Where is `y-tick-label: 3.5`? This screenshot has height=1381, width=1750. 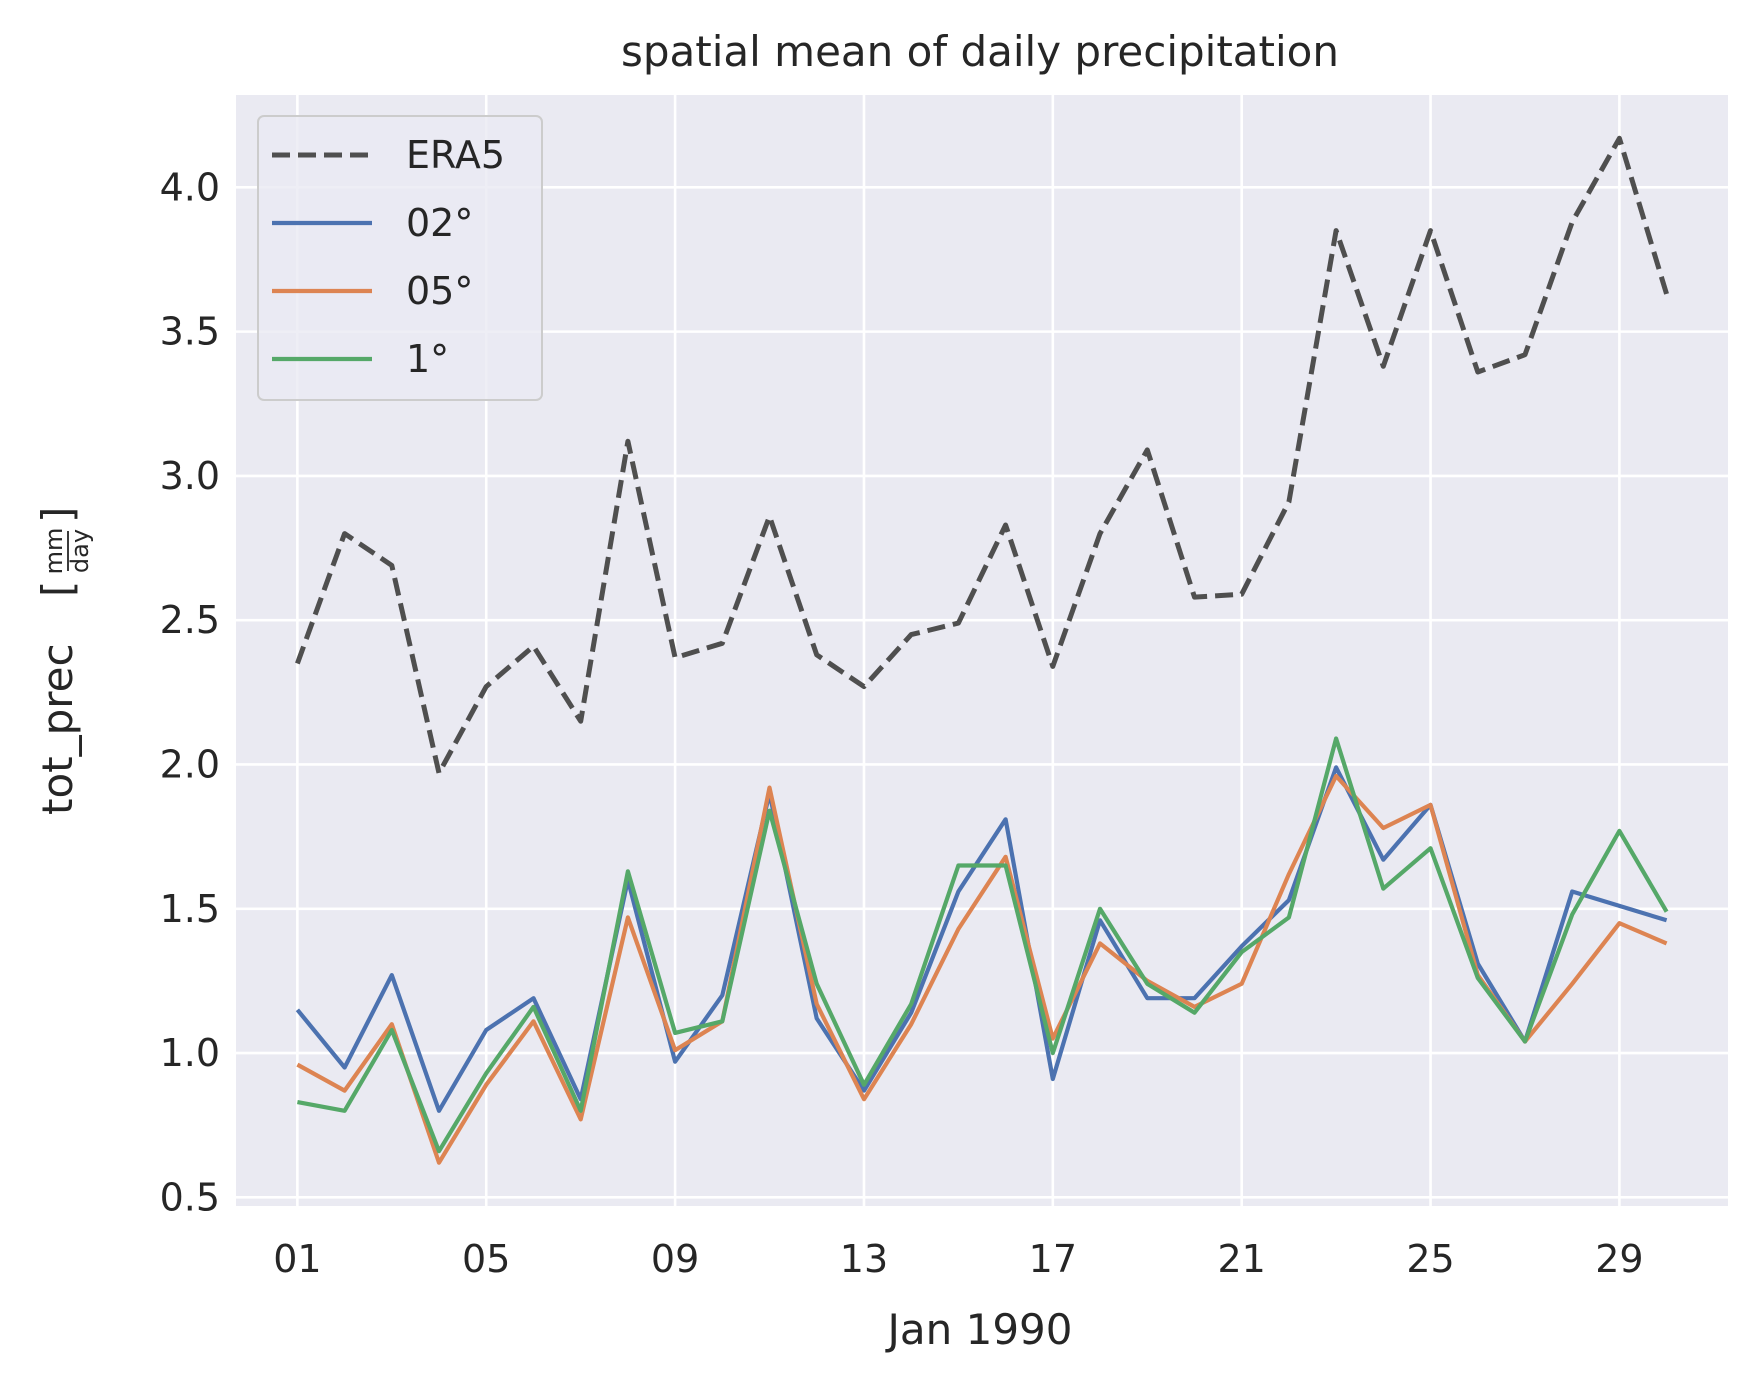 y-tick-label: 3.5 is located at coordinates (190, 332).